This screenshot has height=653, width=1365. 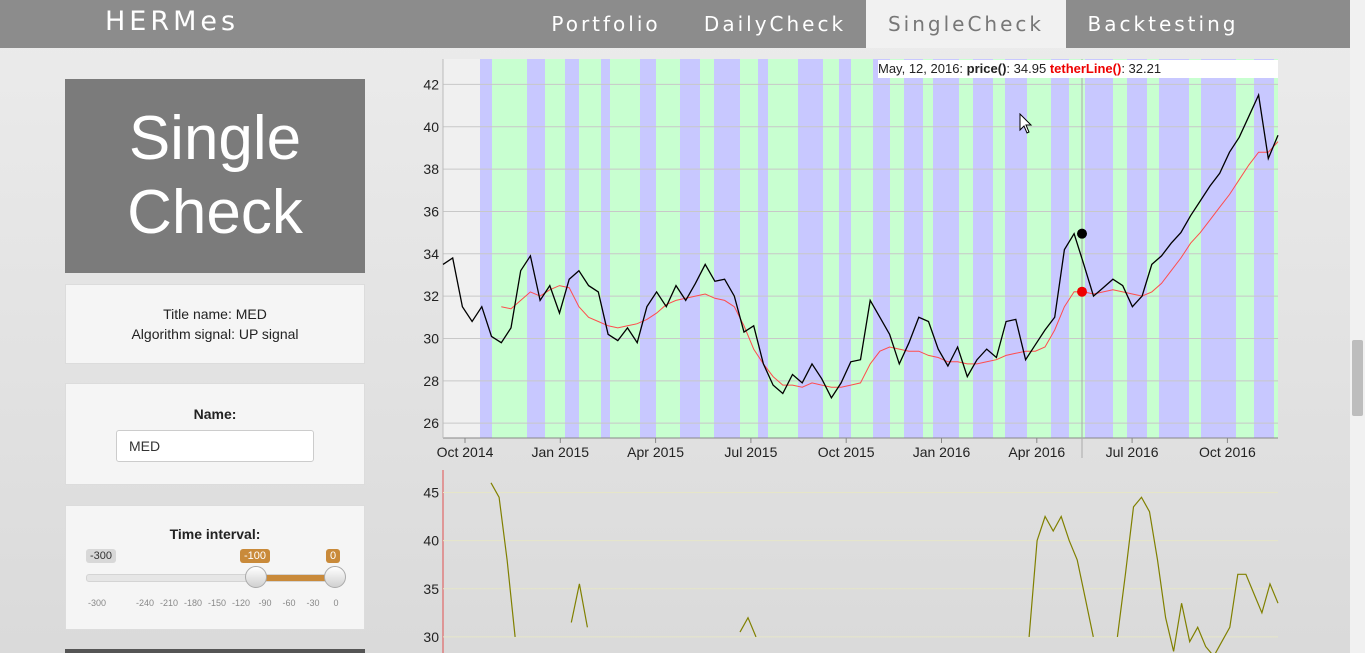 I want to click on y-tick-label: 34, so click(x=431, y=254).